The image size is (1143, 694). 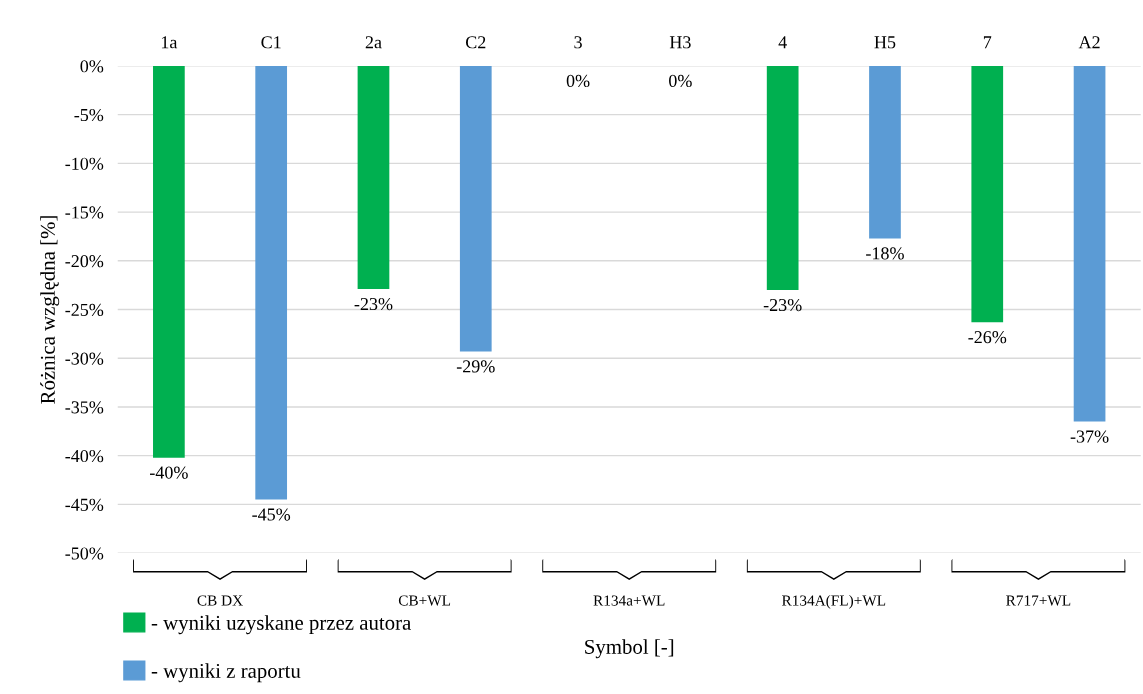 I want to click on text: R717+WL, so click(x=1038, y=600).